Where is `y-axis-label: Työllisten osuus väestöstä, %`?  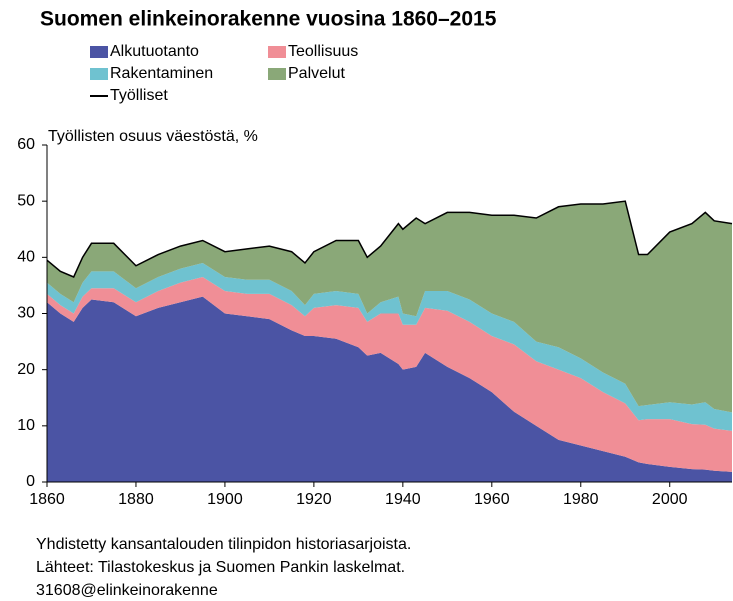 y-axis-label: Työllisten osuus väestöstä, % is located at coordinates (153, 136).